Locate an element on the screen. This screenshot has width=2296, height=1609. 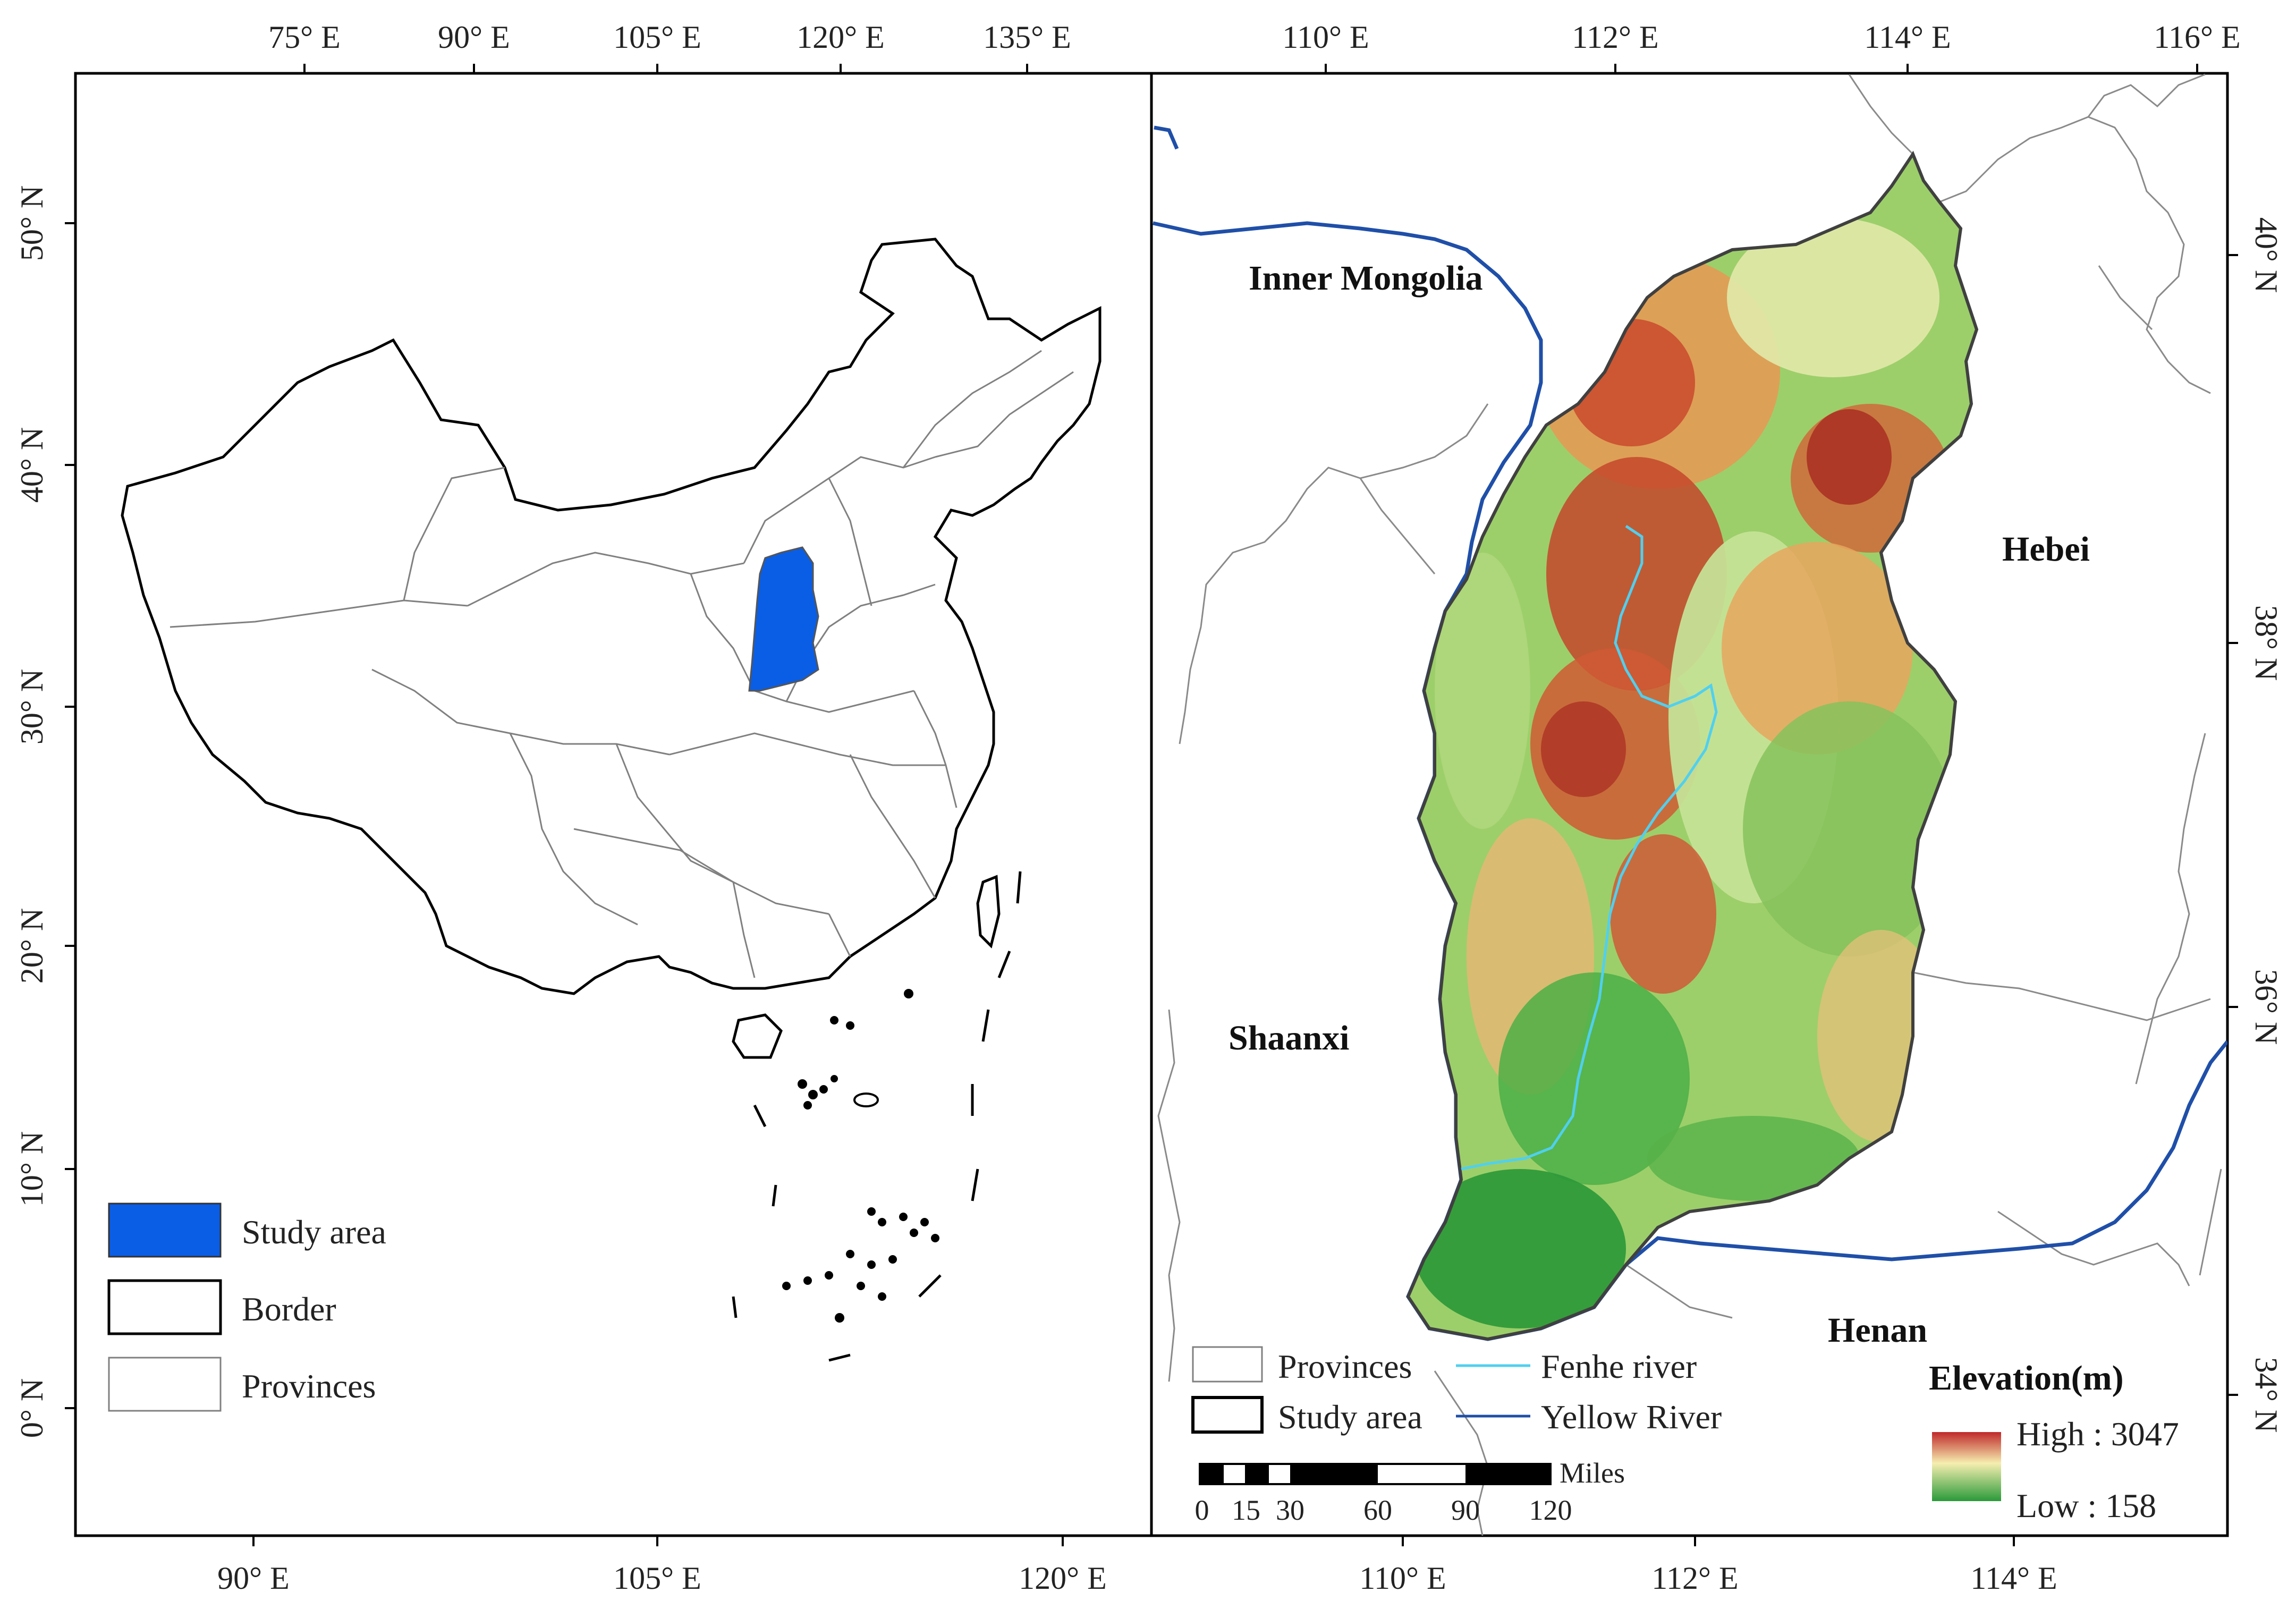
right-top-tick: 114° E is located at coordinates (1907, 37).